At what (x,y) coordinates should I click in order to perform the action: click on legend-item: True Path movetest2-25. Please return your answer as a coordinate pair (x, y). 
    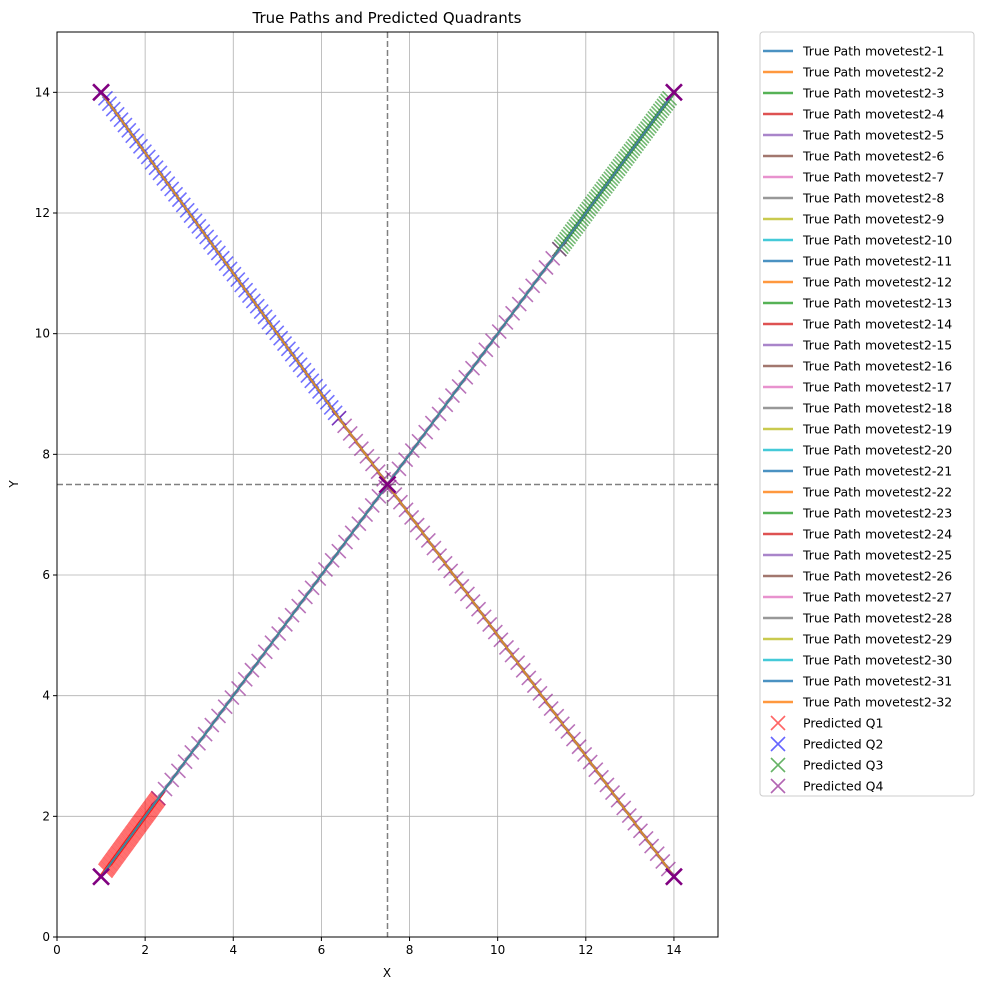
    Looking at the image, I should click on (857, 555).